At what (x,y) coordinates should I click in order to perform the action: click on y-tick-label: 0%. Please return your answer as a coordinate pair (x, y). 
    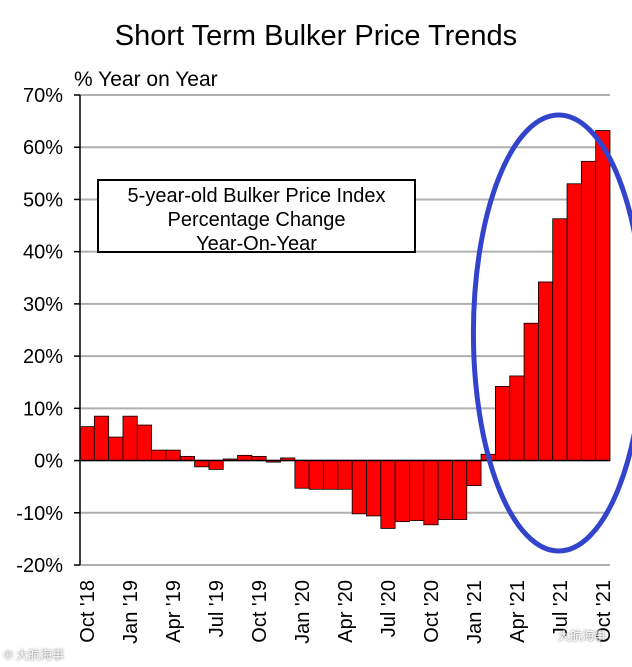
    Looking at the image, I should click on (48, 462).